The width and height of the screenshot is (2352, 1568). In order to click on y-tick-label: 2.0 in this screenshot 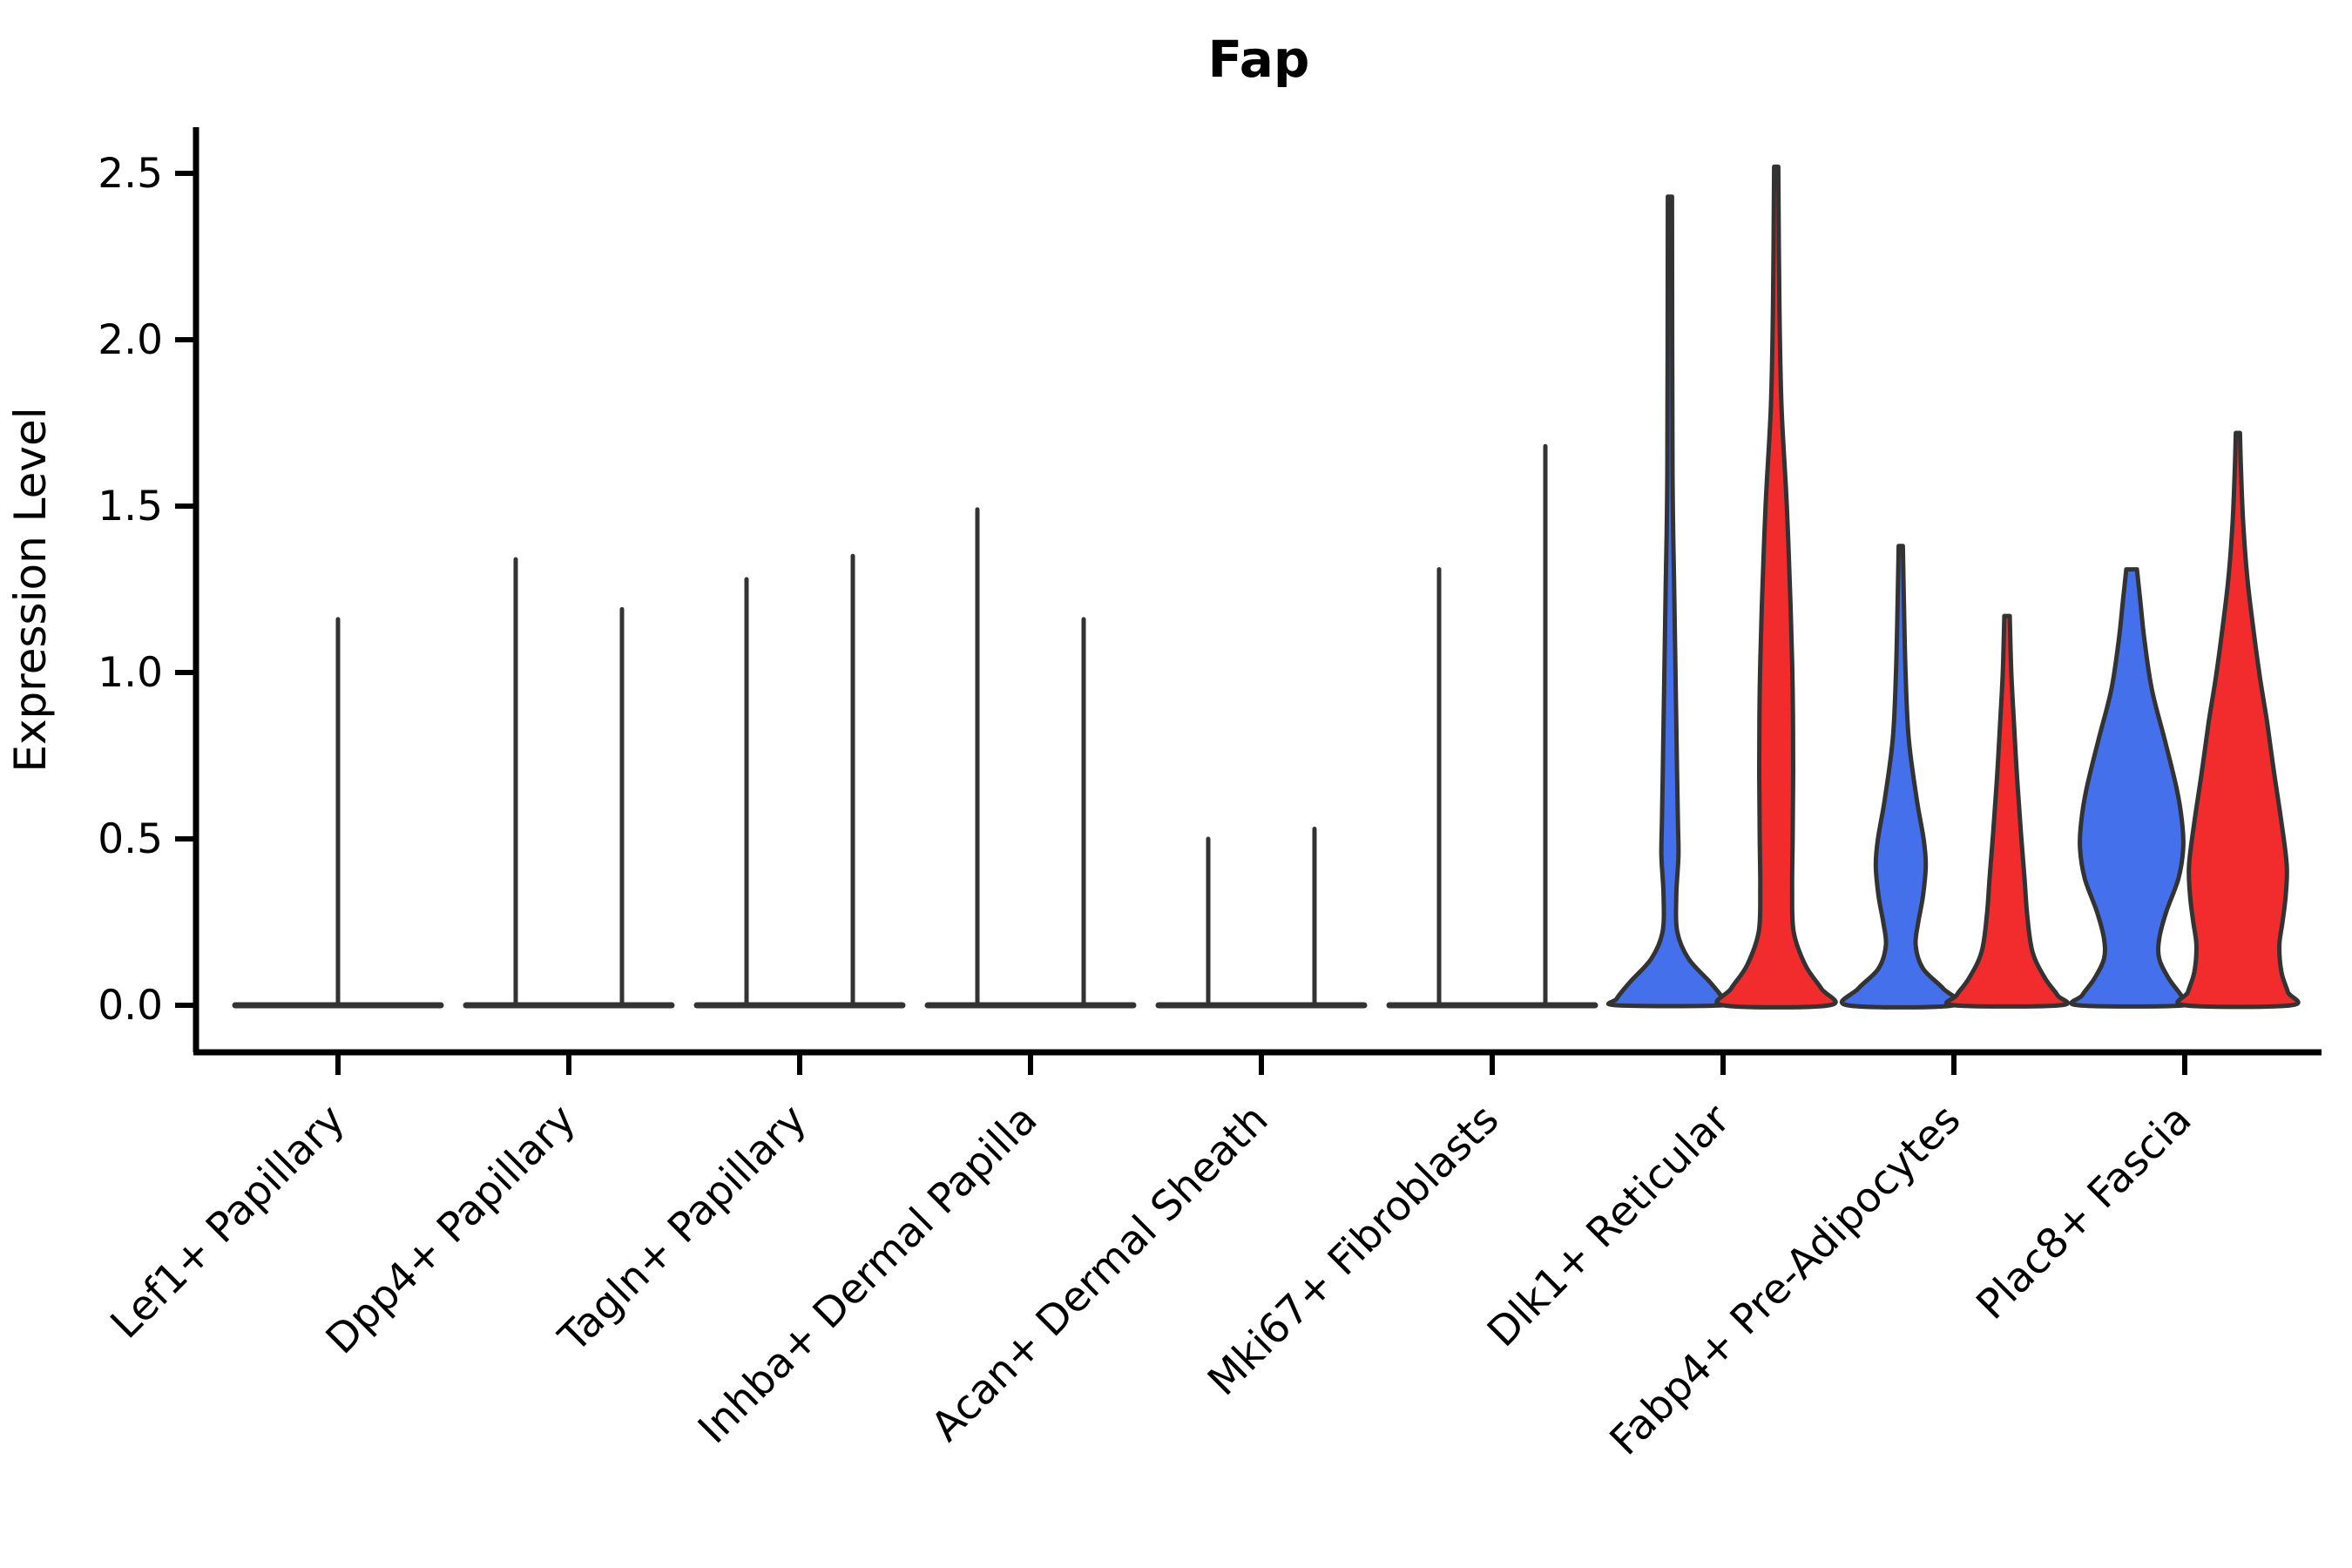, I will do `click(130, 340)`.